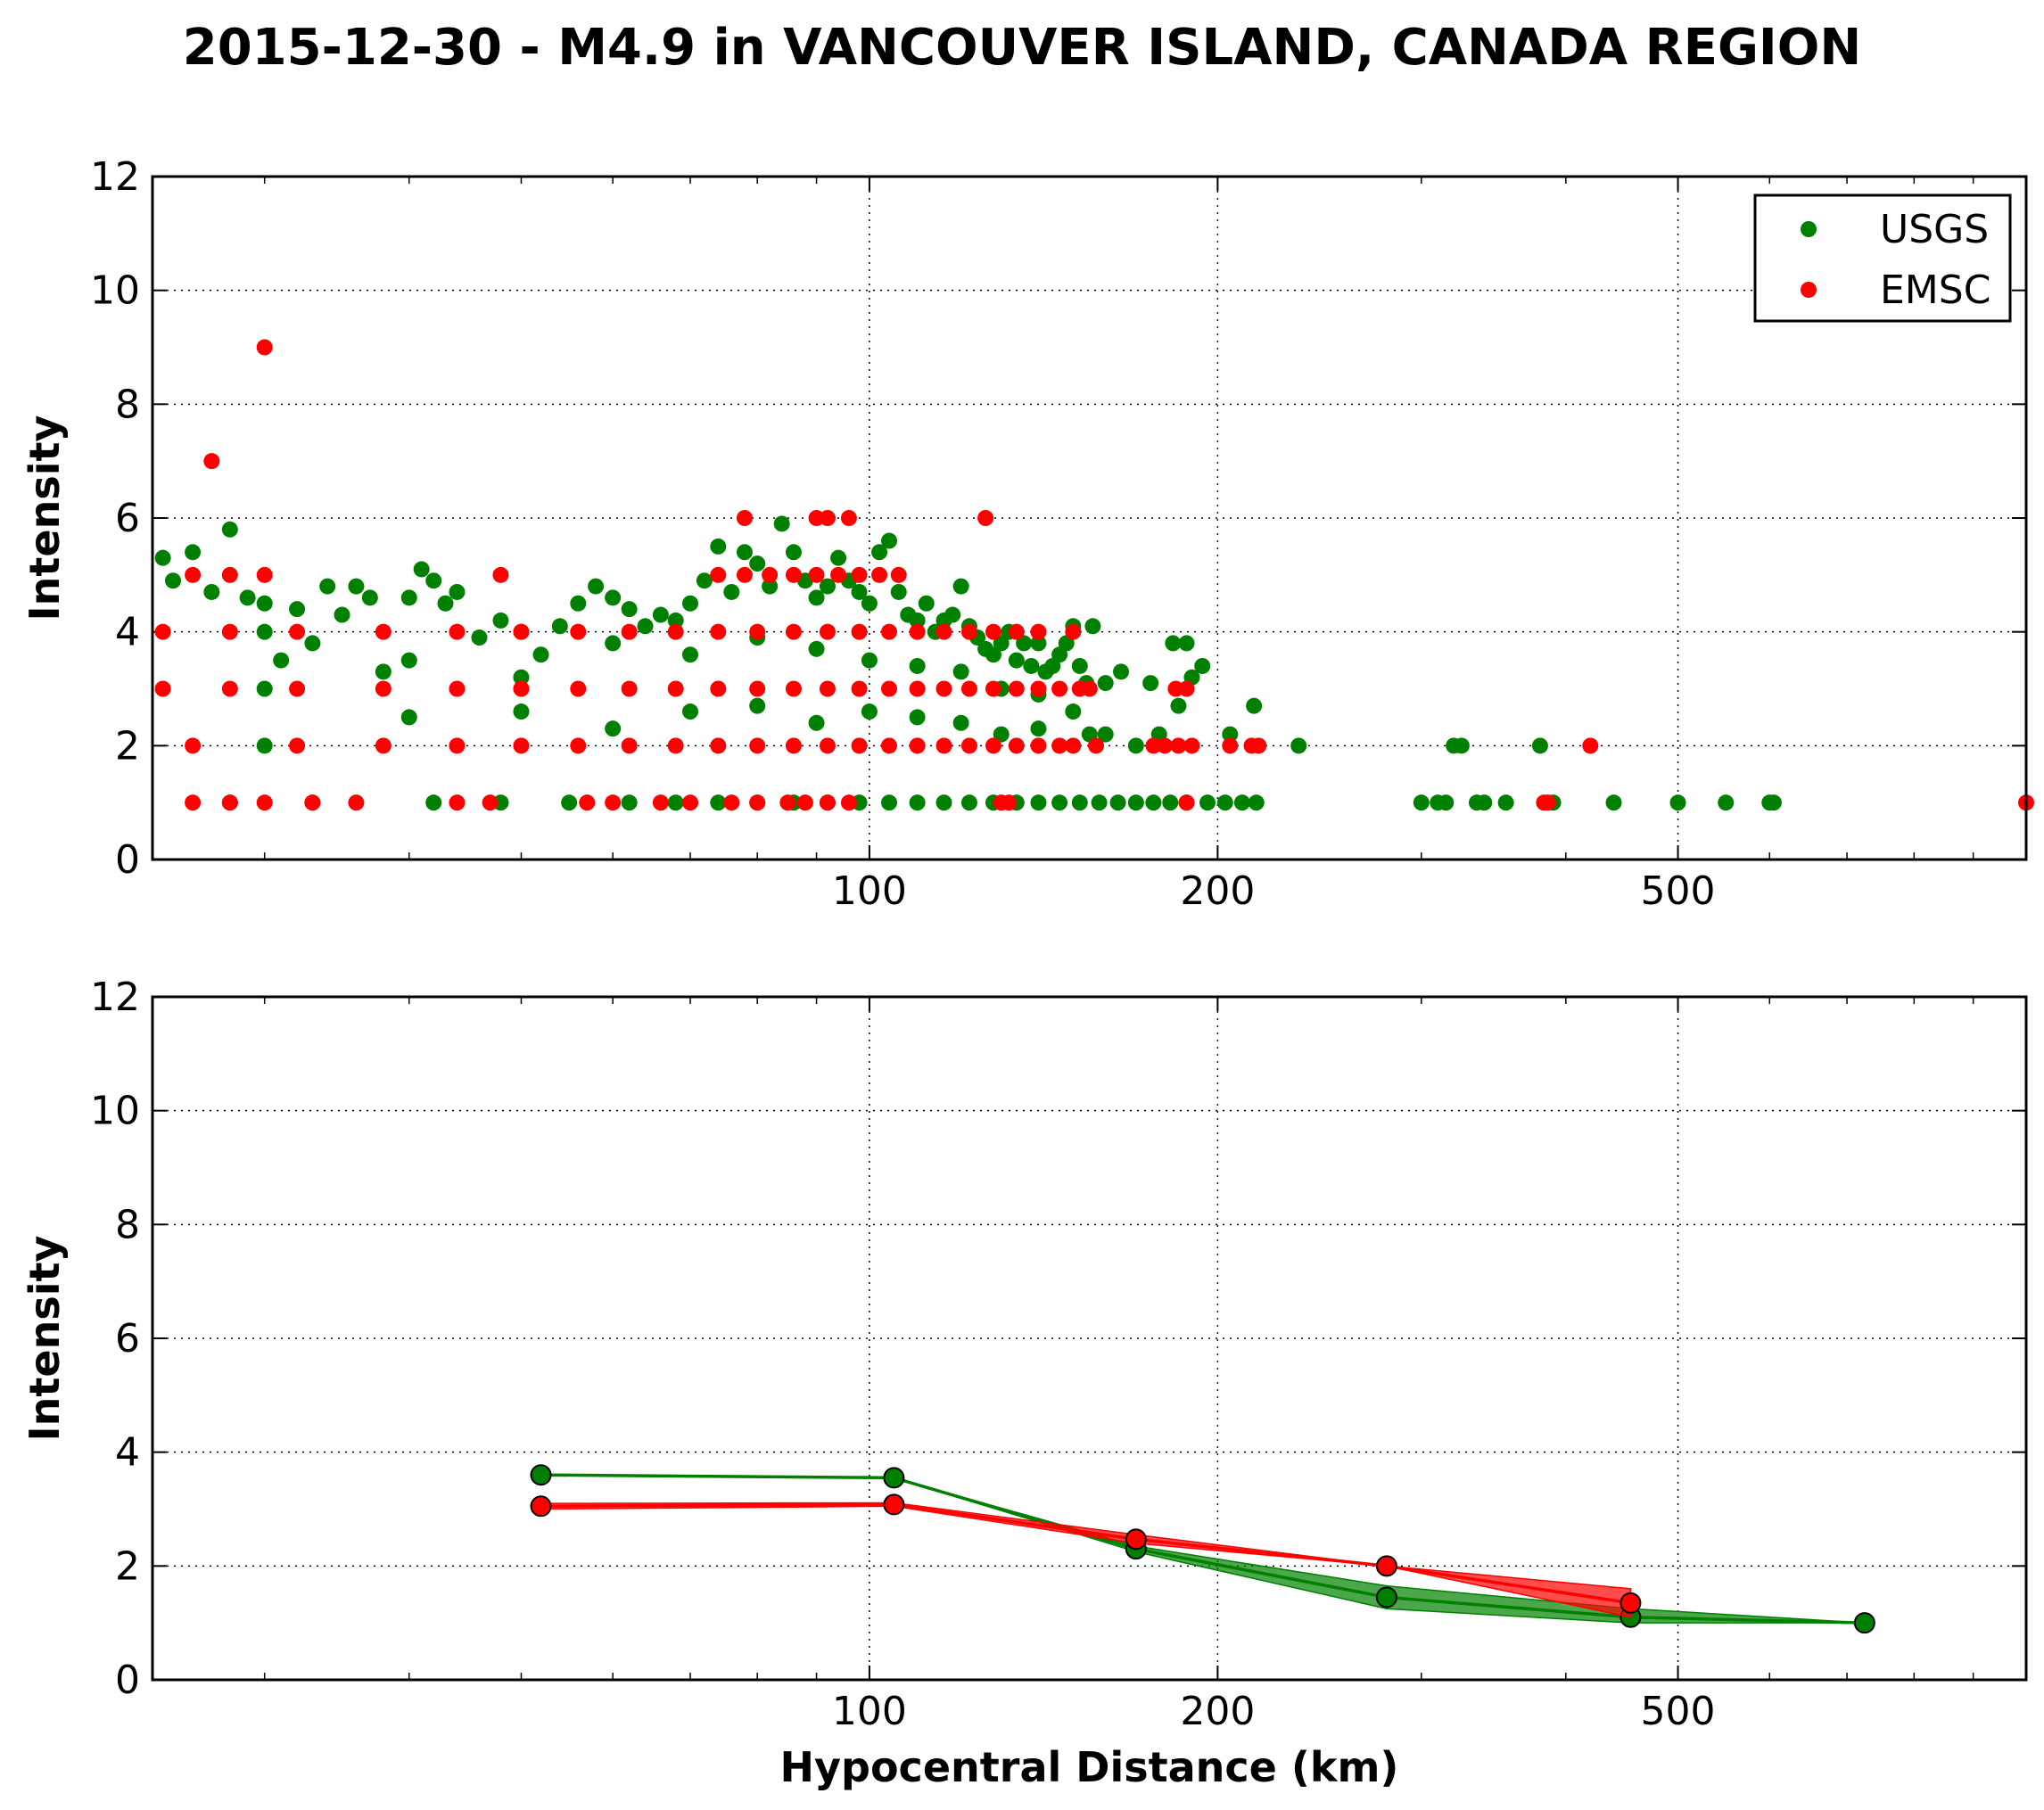  Describe the element at coordinates (128, 1680) in the screenshot. I see `y-tick-label: 0` at that location.